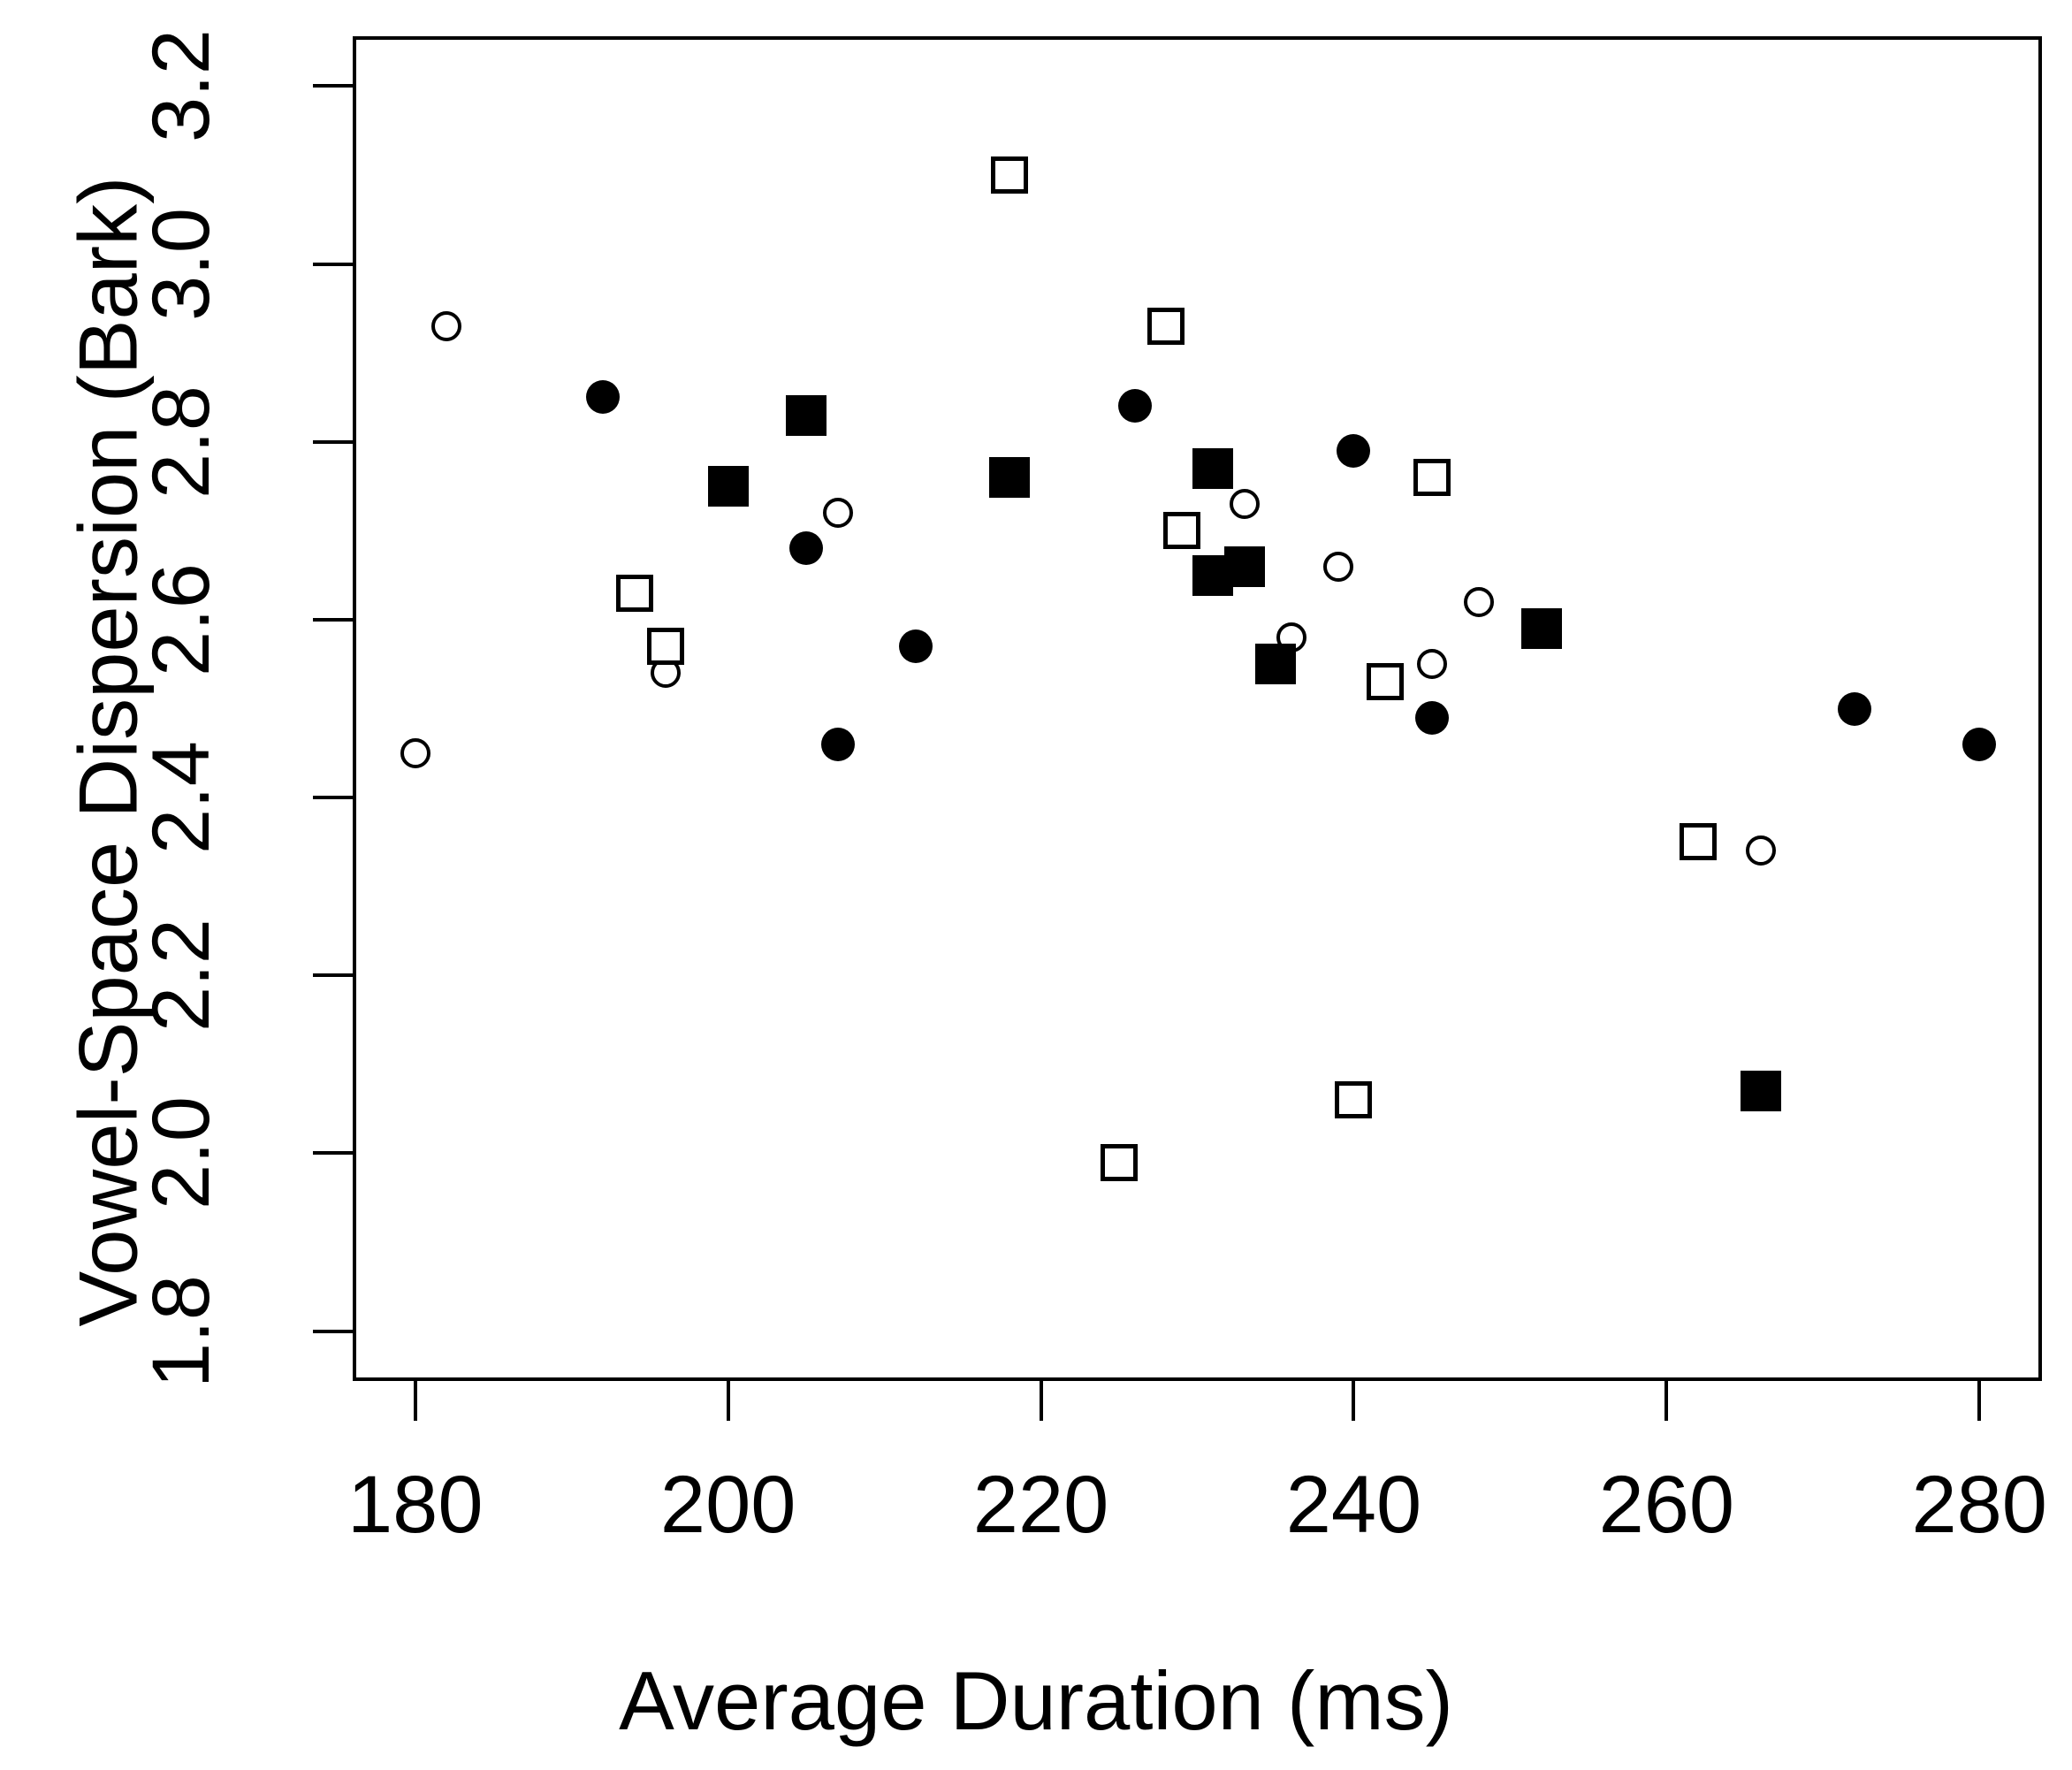  What do you see at coordinates (1040, 1505) in the screenshot?
I see `x-tick-label: 220` at bounding box center [1040, 1505].